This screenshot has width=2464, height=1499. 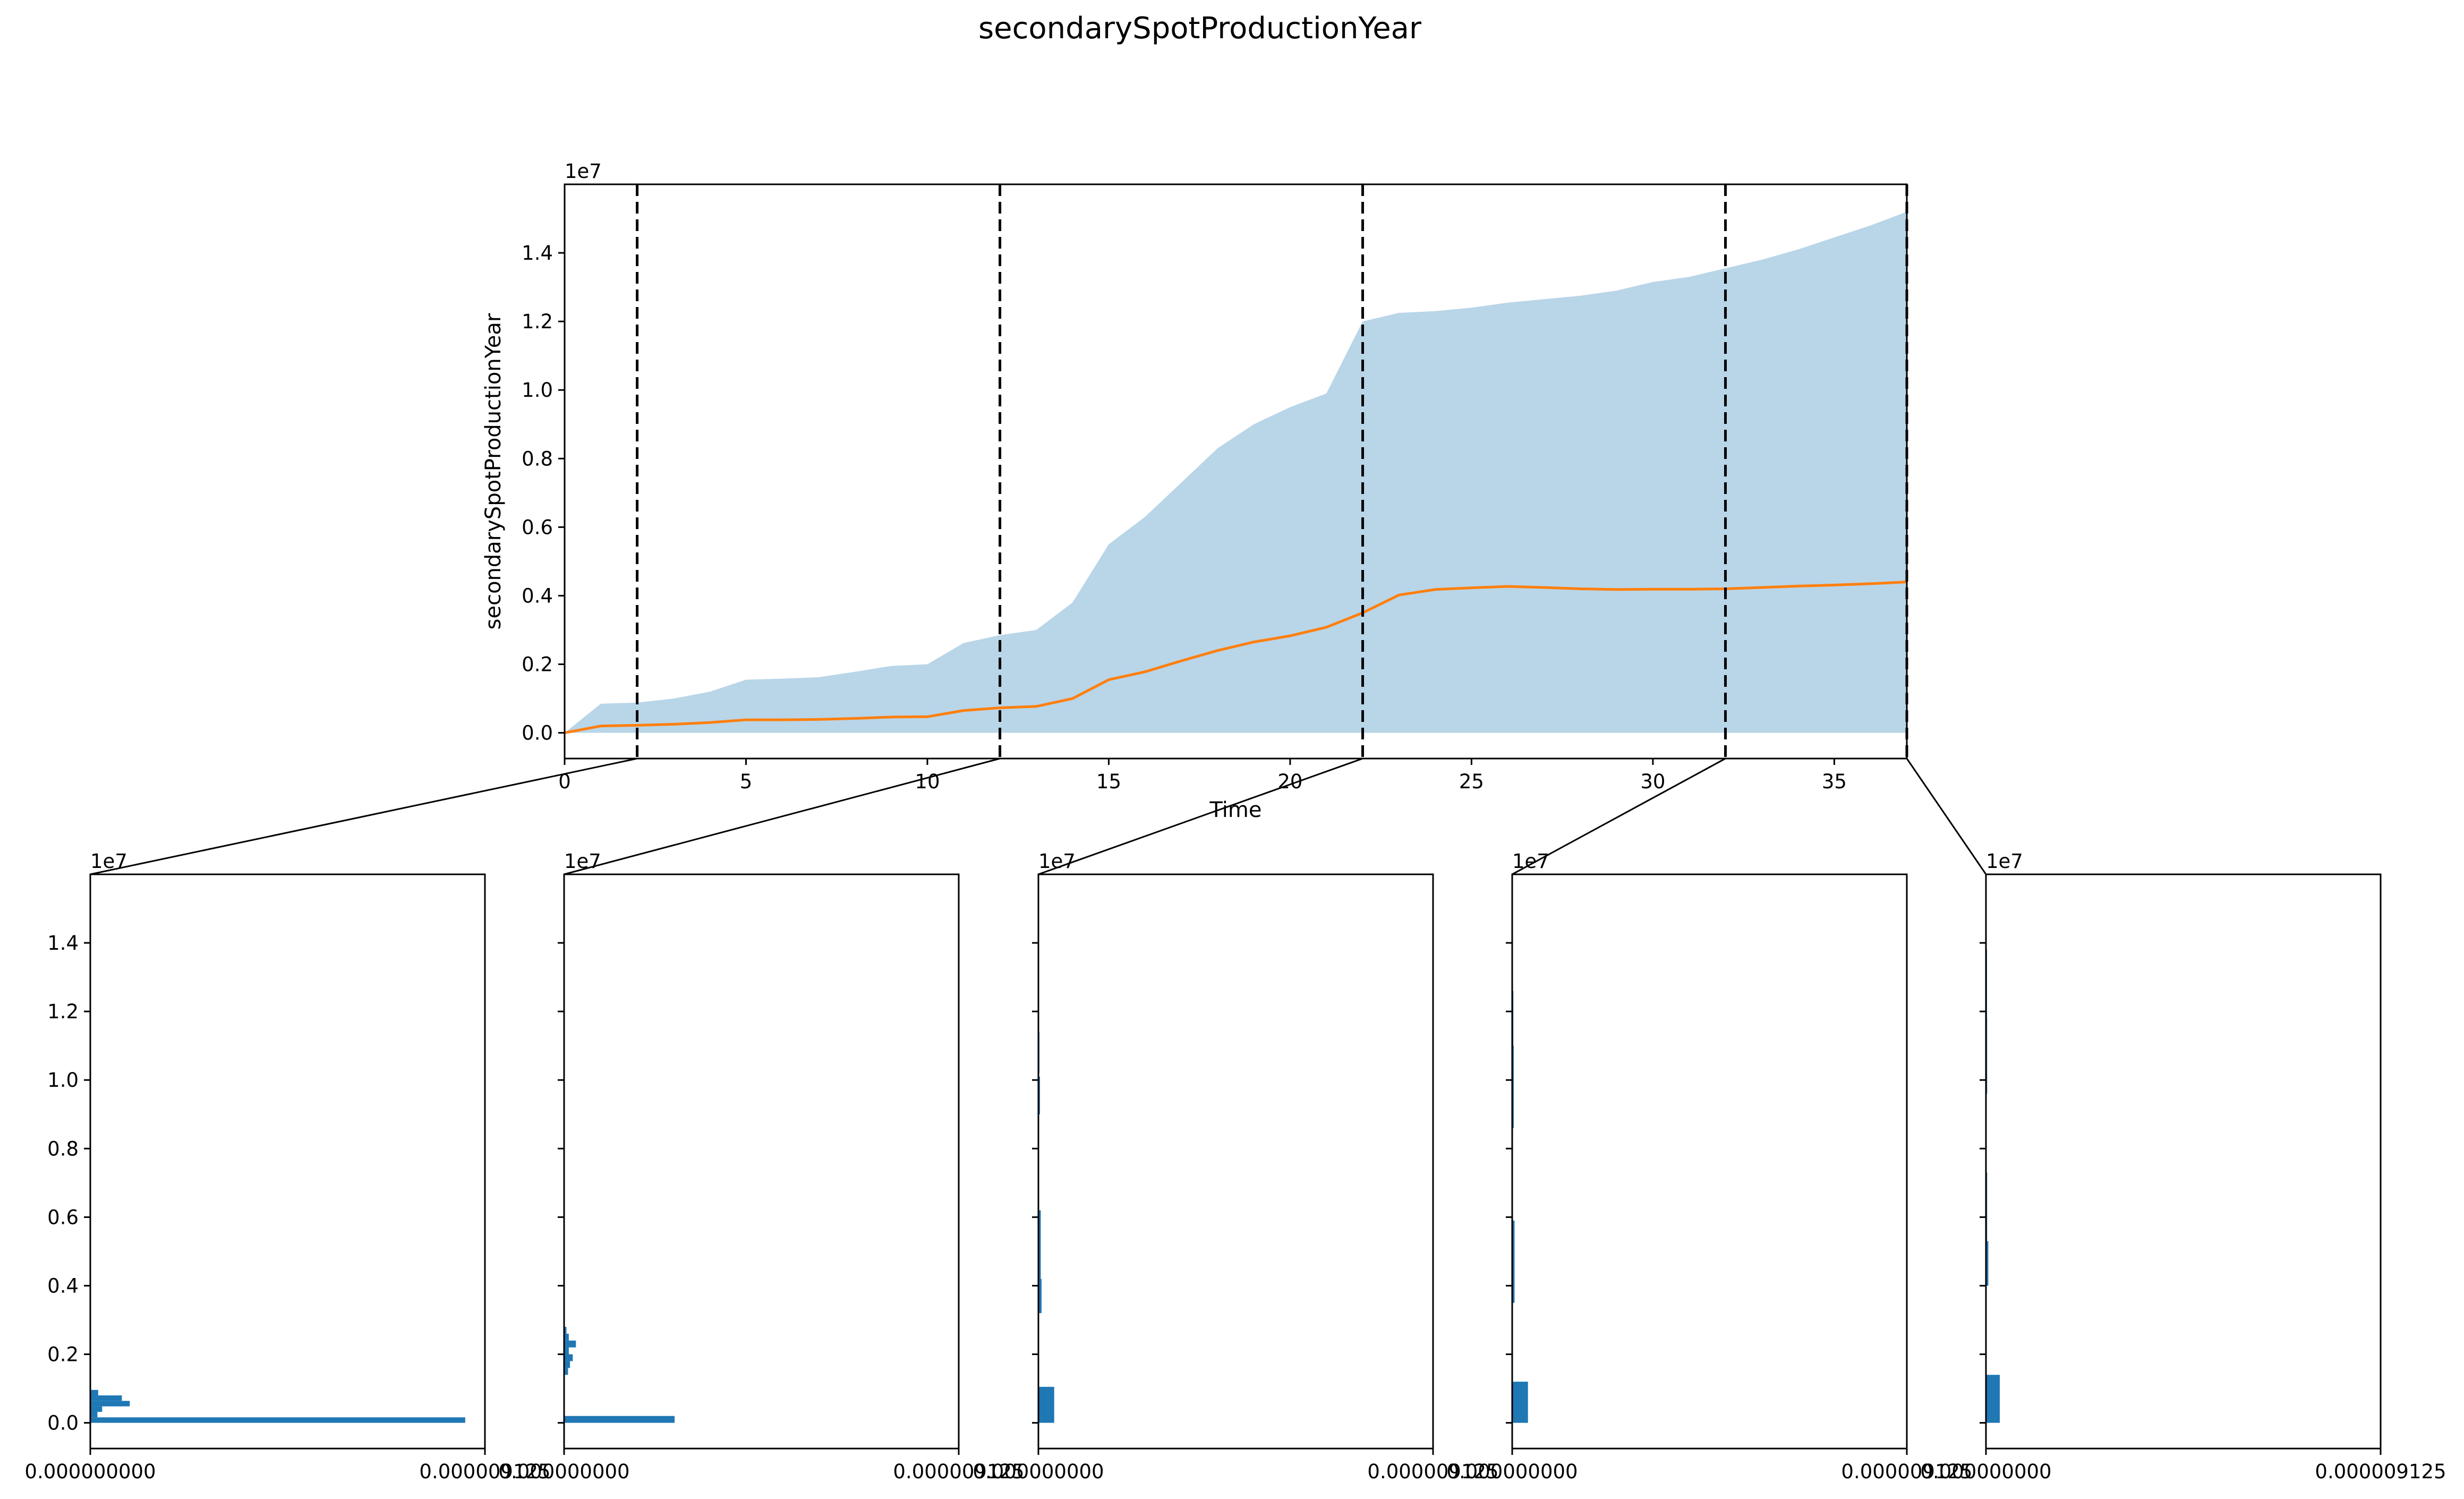 I want to click on panel-y-tick-label: 1.4, so click(x=63, y=943).